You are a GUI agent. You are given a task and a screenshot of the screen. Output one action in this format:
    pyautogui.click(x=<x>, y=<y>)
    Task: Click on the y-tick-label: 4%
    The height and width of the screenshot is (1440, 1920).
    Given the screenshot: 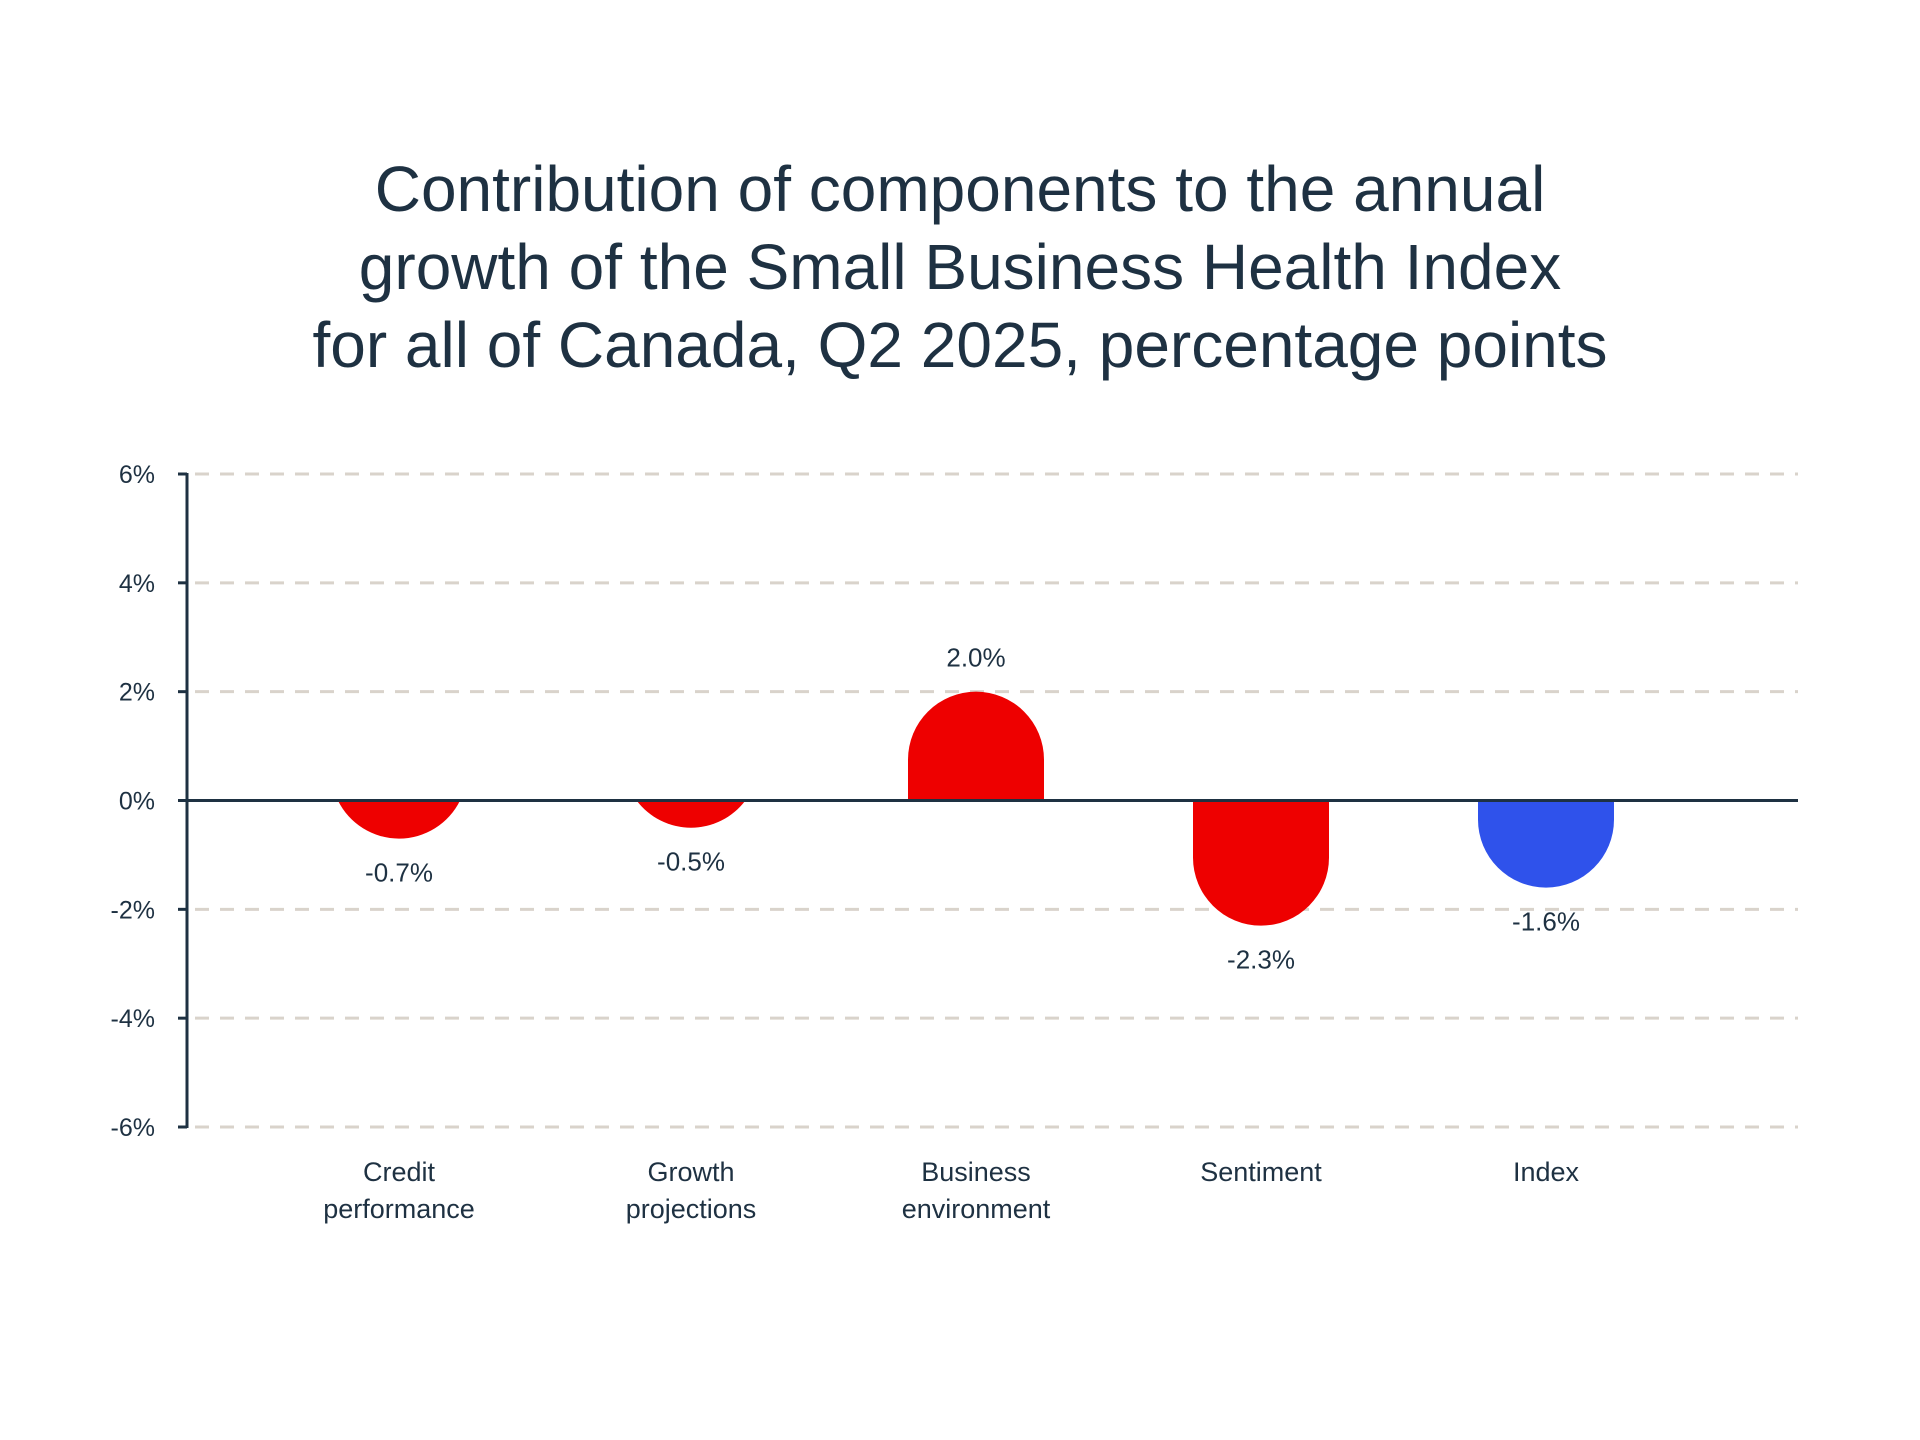 What is the action you would take?
    pyautogui.click(x=137, y=584)
    